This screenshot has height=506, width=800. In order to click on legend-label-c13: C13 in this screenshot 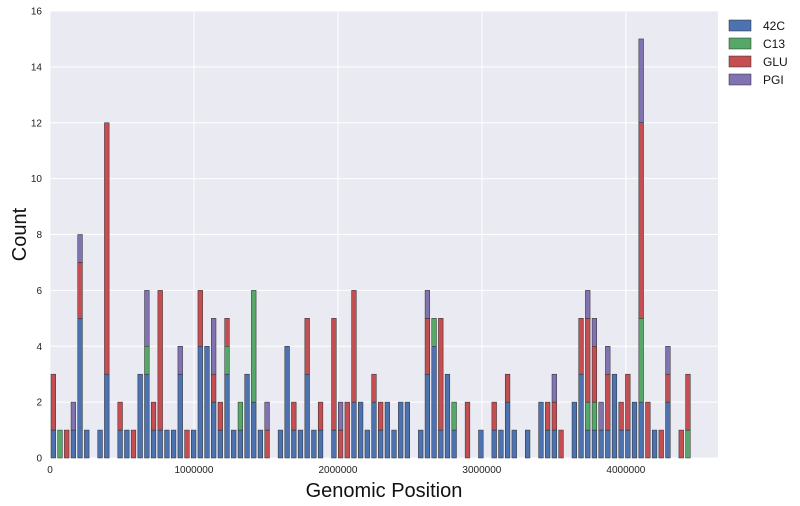, I will do `click(774, 44)`.